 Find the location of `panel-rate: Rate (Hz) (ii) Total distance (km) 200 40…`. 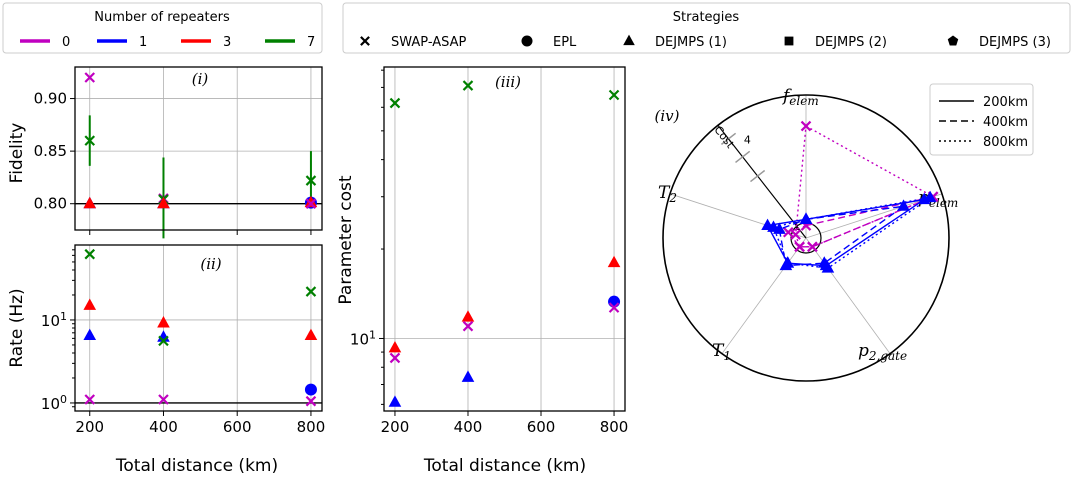

panel-rate: Rate (Hz) (ii) Total distance (km) 200 40… is located at coordinates (166, 360).